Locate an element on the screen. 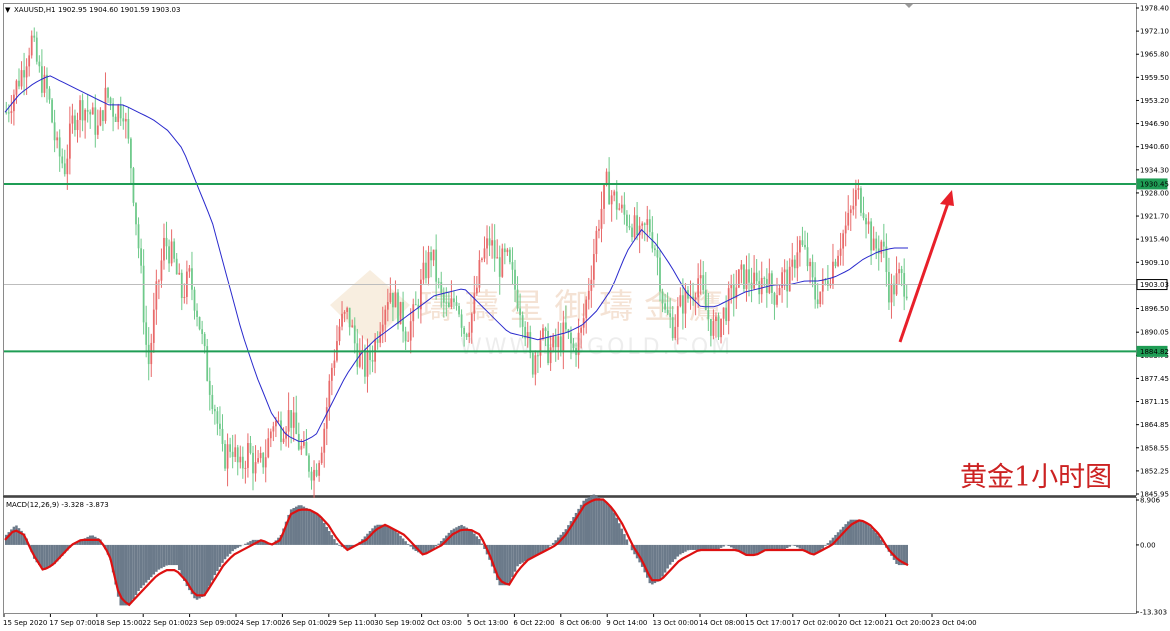 This screenshot has width=1170, height=631. y-tick-label: 1921.70 is located at coordinates (1154, 217).